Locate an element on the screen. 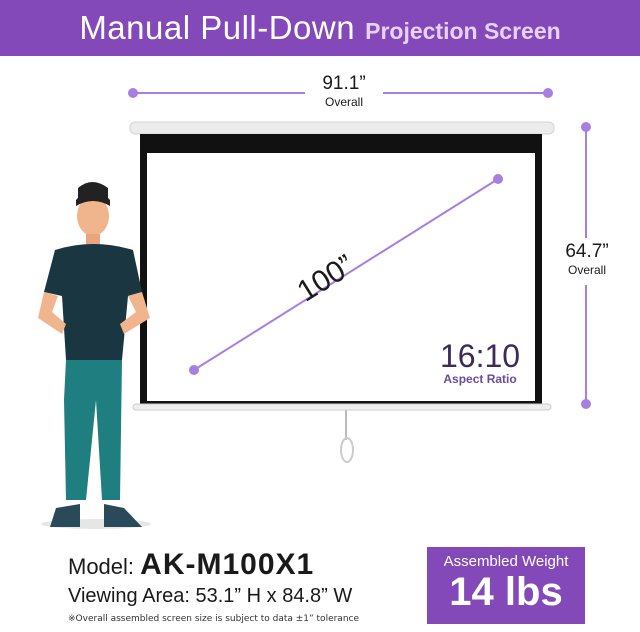 The width and height of the screenshot is (640, 632). model-label: Model: is located at coordinates (101, 566).